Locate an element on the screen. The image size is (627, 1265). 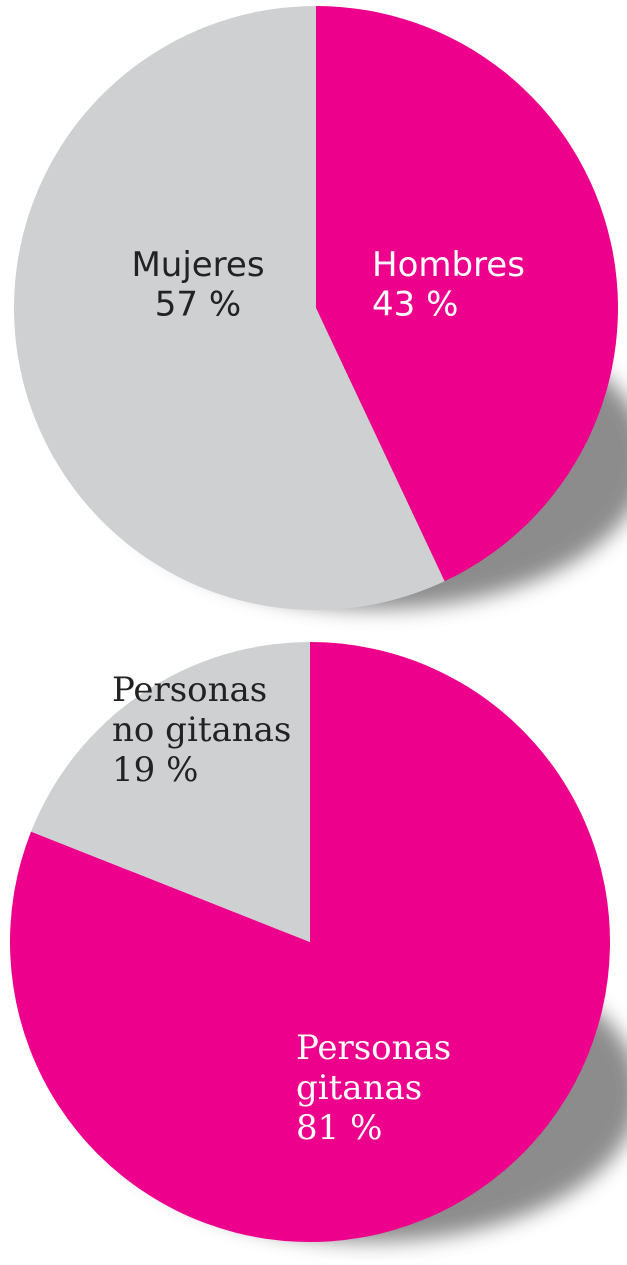
label-line: Mujeres is located at coordinates (197, 265).